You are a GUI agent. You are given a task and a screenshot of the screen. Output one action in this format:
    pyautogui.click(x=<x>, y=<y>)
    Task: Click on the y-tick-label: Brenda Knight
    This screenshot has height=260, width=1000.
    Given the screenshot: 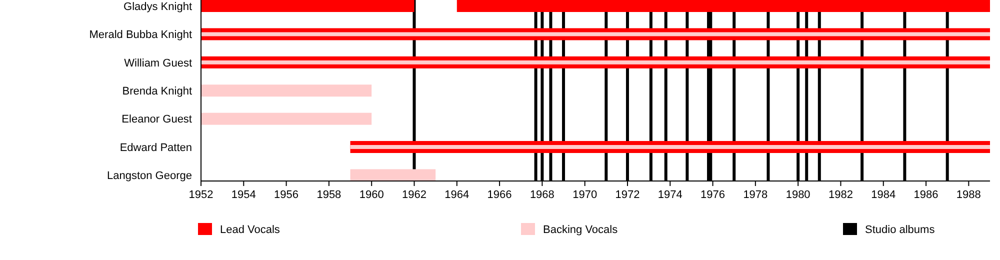 What is the action you would take?
    pyautogui.click(x=157, y=91)
    